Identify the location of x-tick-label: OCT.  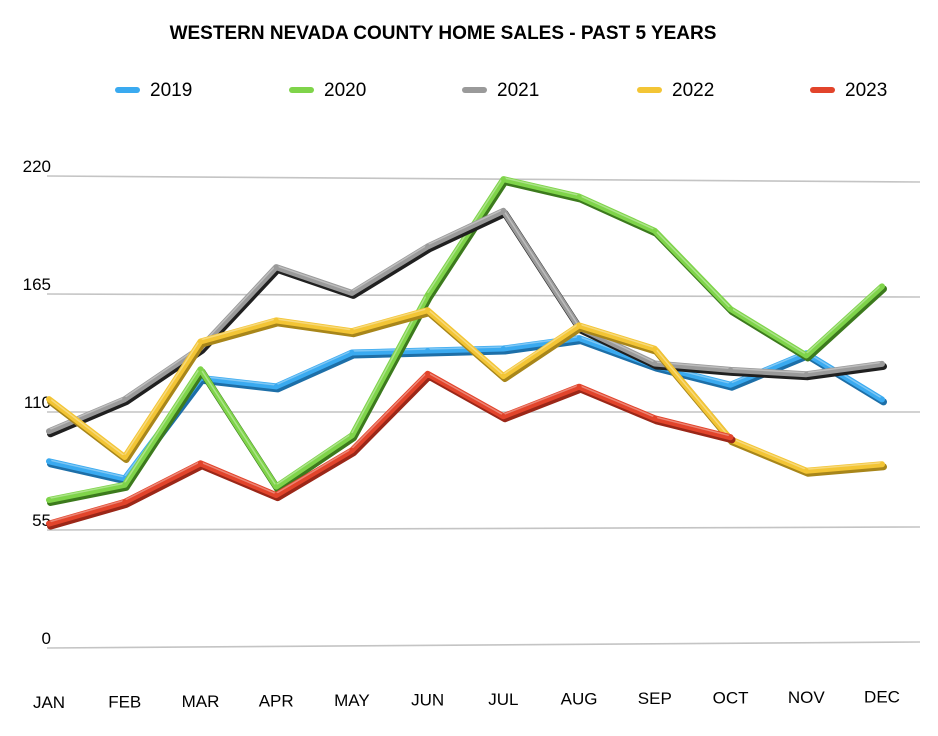
(731, 698).